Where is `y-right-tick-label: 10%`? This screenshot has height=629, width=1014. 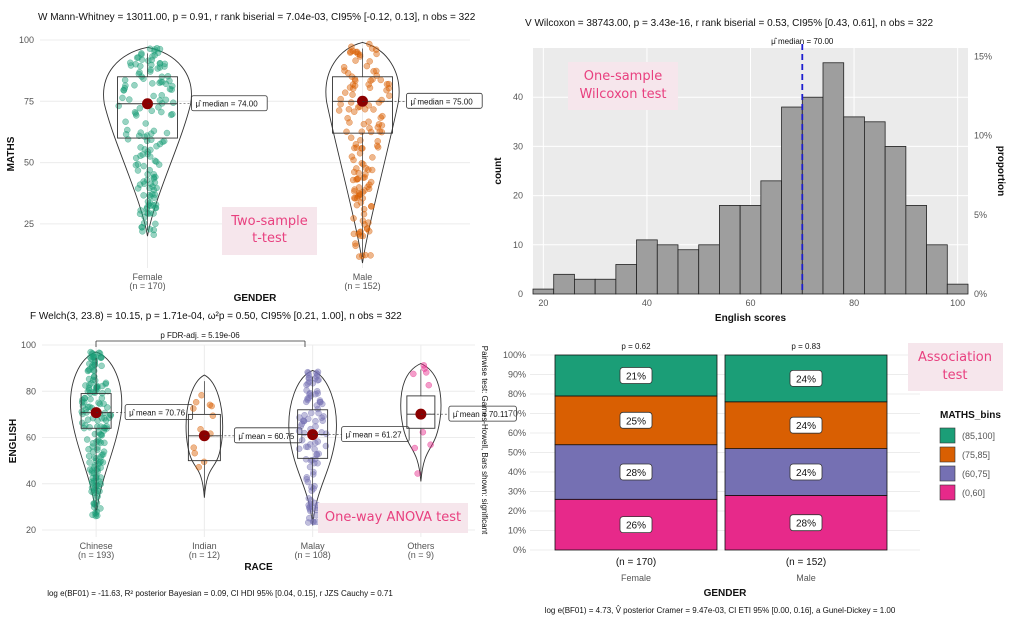 y-right-tick-label: 10% is located at coordinates (983, 136).